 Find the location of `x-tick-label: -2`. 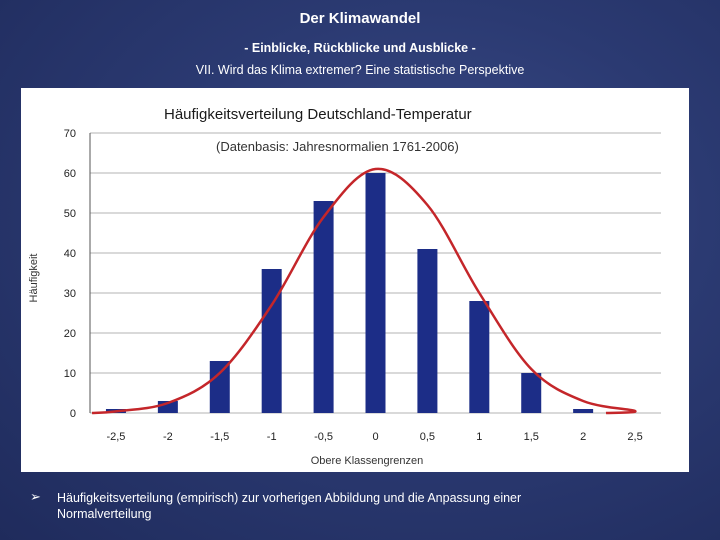

x-tick-label: -2 is located at coordinates (168, 437).